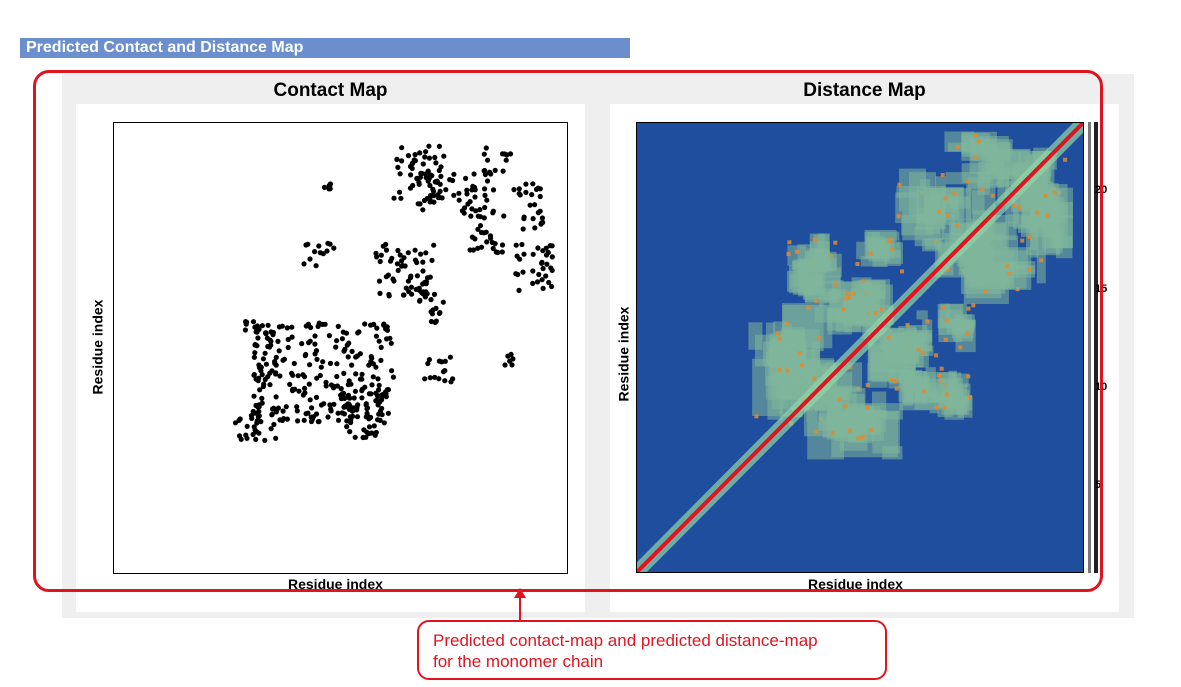 The width and height of the screenshot is (1181, 687). Describe the element at coordinates (855, 584) in the screenshot. I see `distance-map-xlabel: Residue index` at that location.